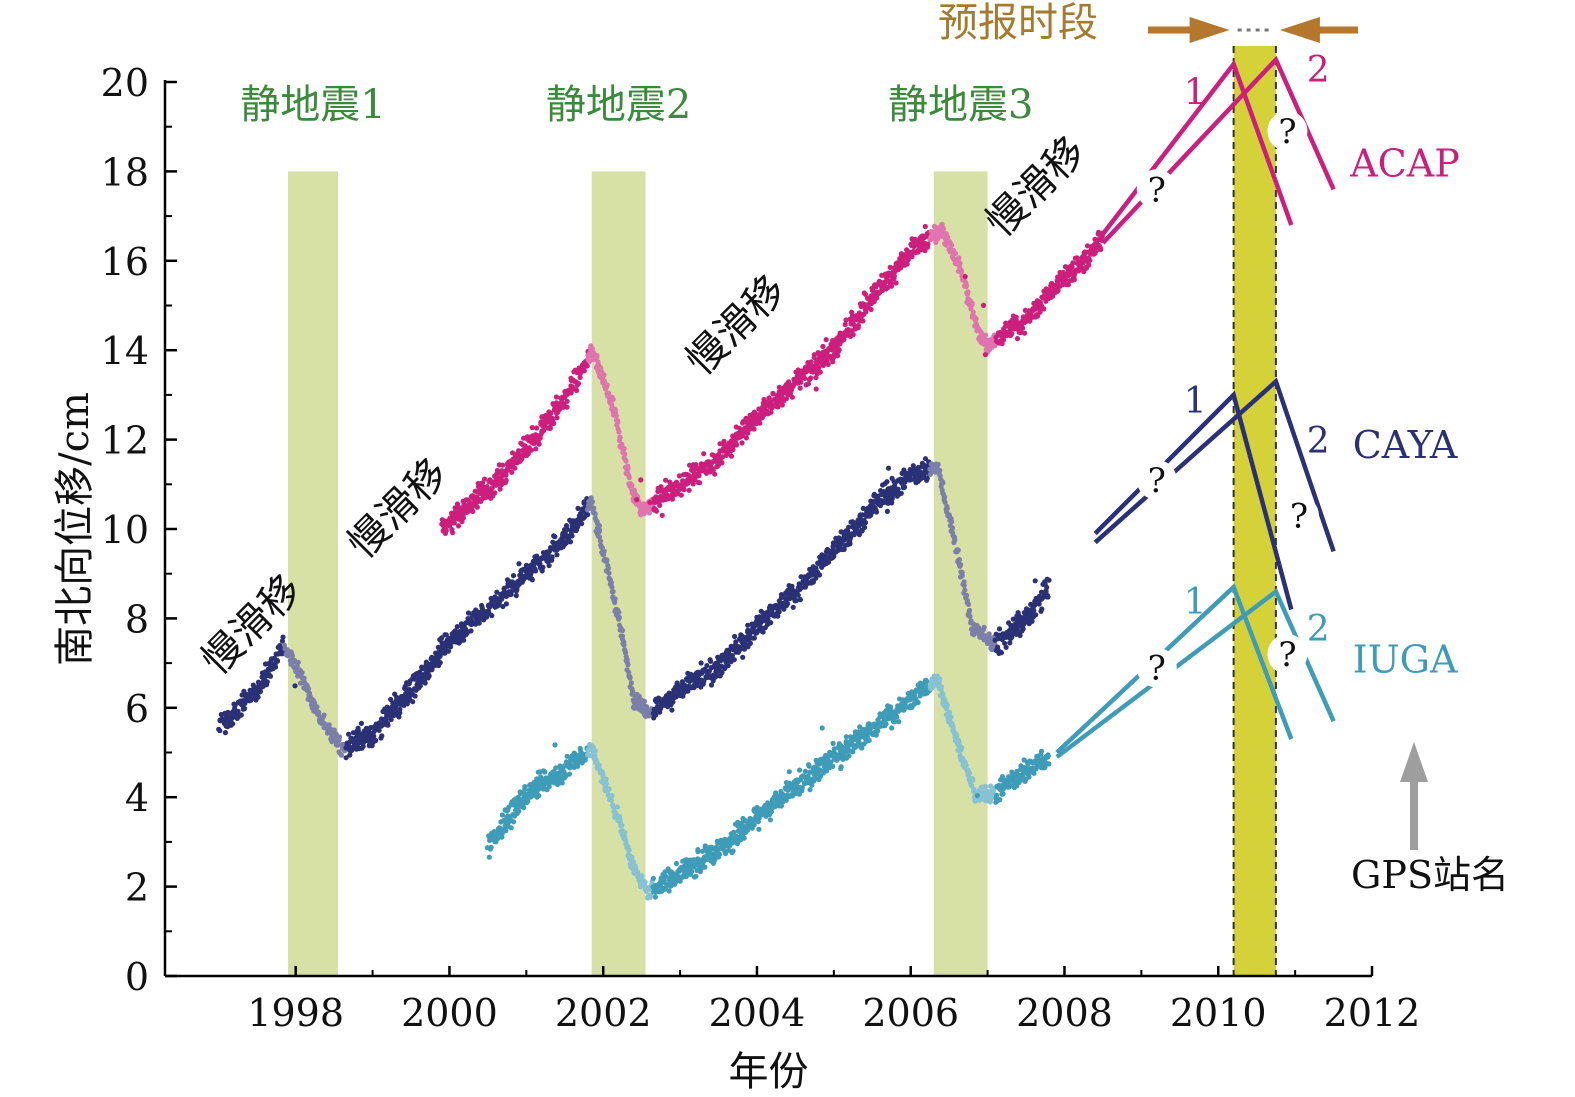 The width and height of the screenshot is (1575, 1097). Describe the element at coordinates (1018, 23) in the screenshot. I see `forecast-title: 预报时段` at that location.